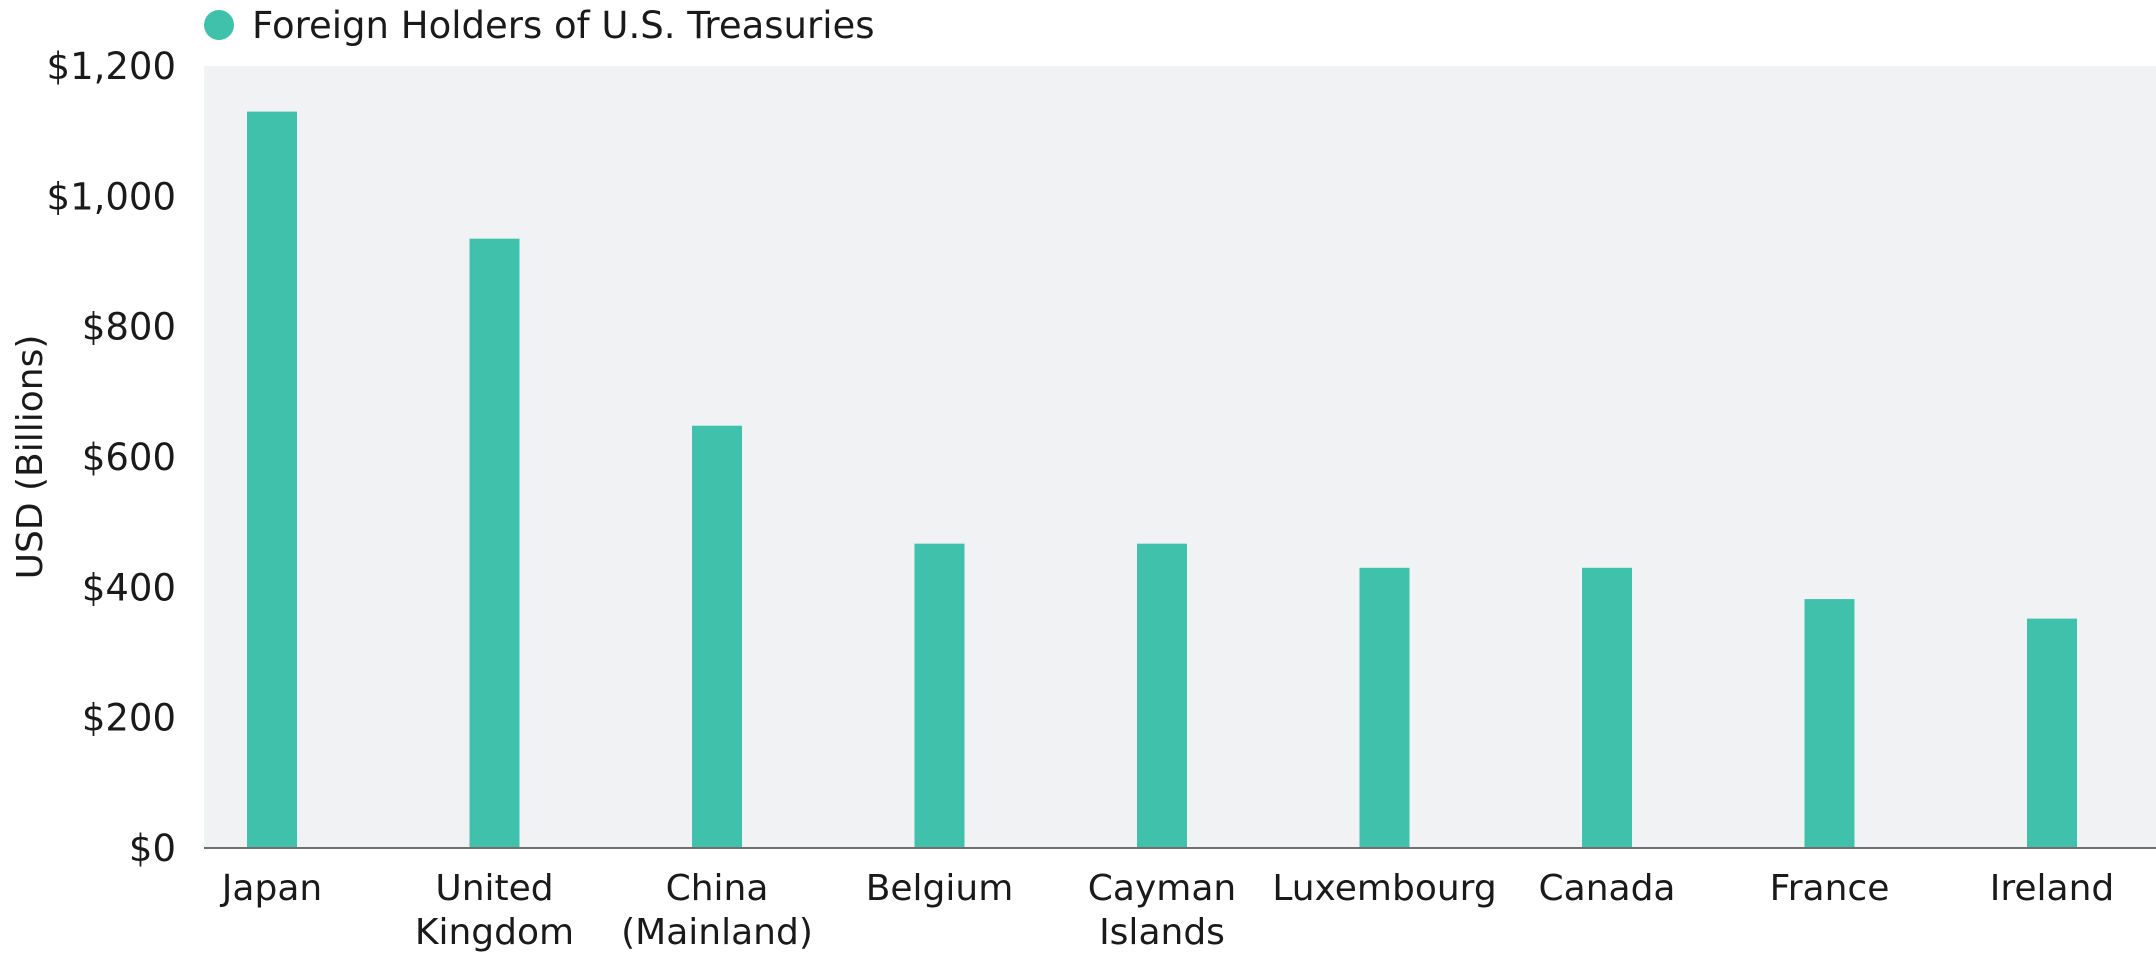 This screenshot has height=962, width=2156. I want to click on x-tick-label: United Kingdom, so click(494, 910).